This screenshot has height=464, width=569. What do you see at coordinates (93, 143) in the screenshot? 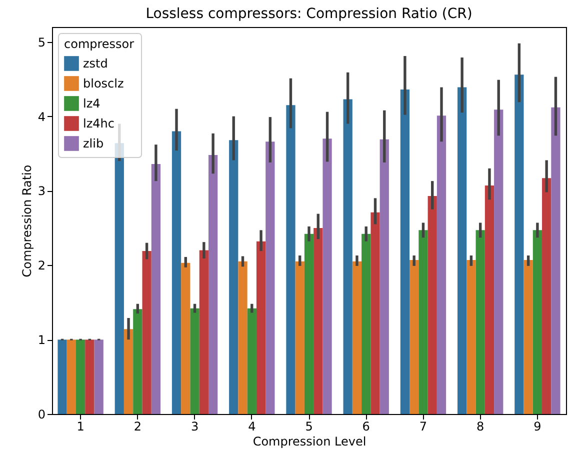
I see `legend-label: zlib` at bounding box center [93, 143].